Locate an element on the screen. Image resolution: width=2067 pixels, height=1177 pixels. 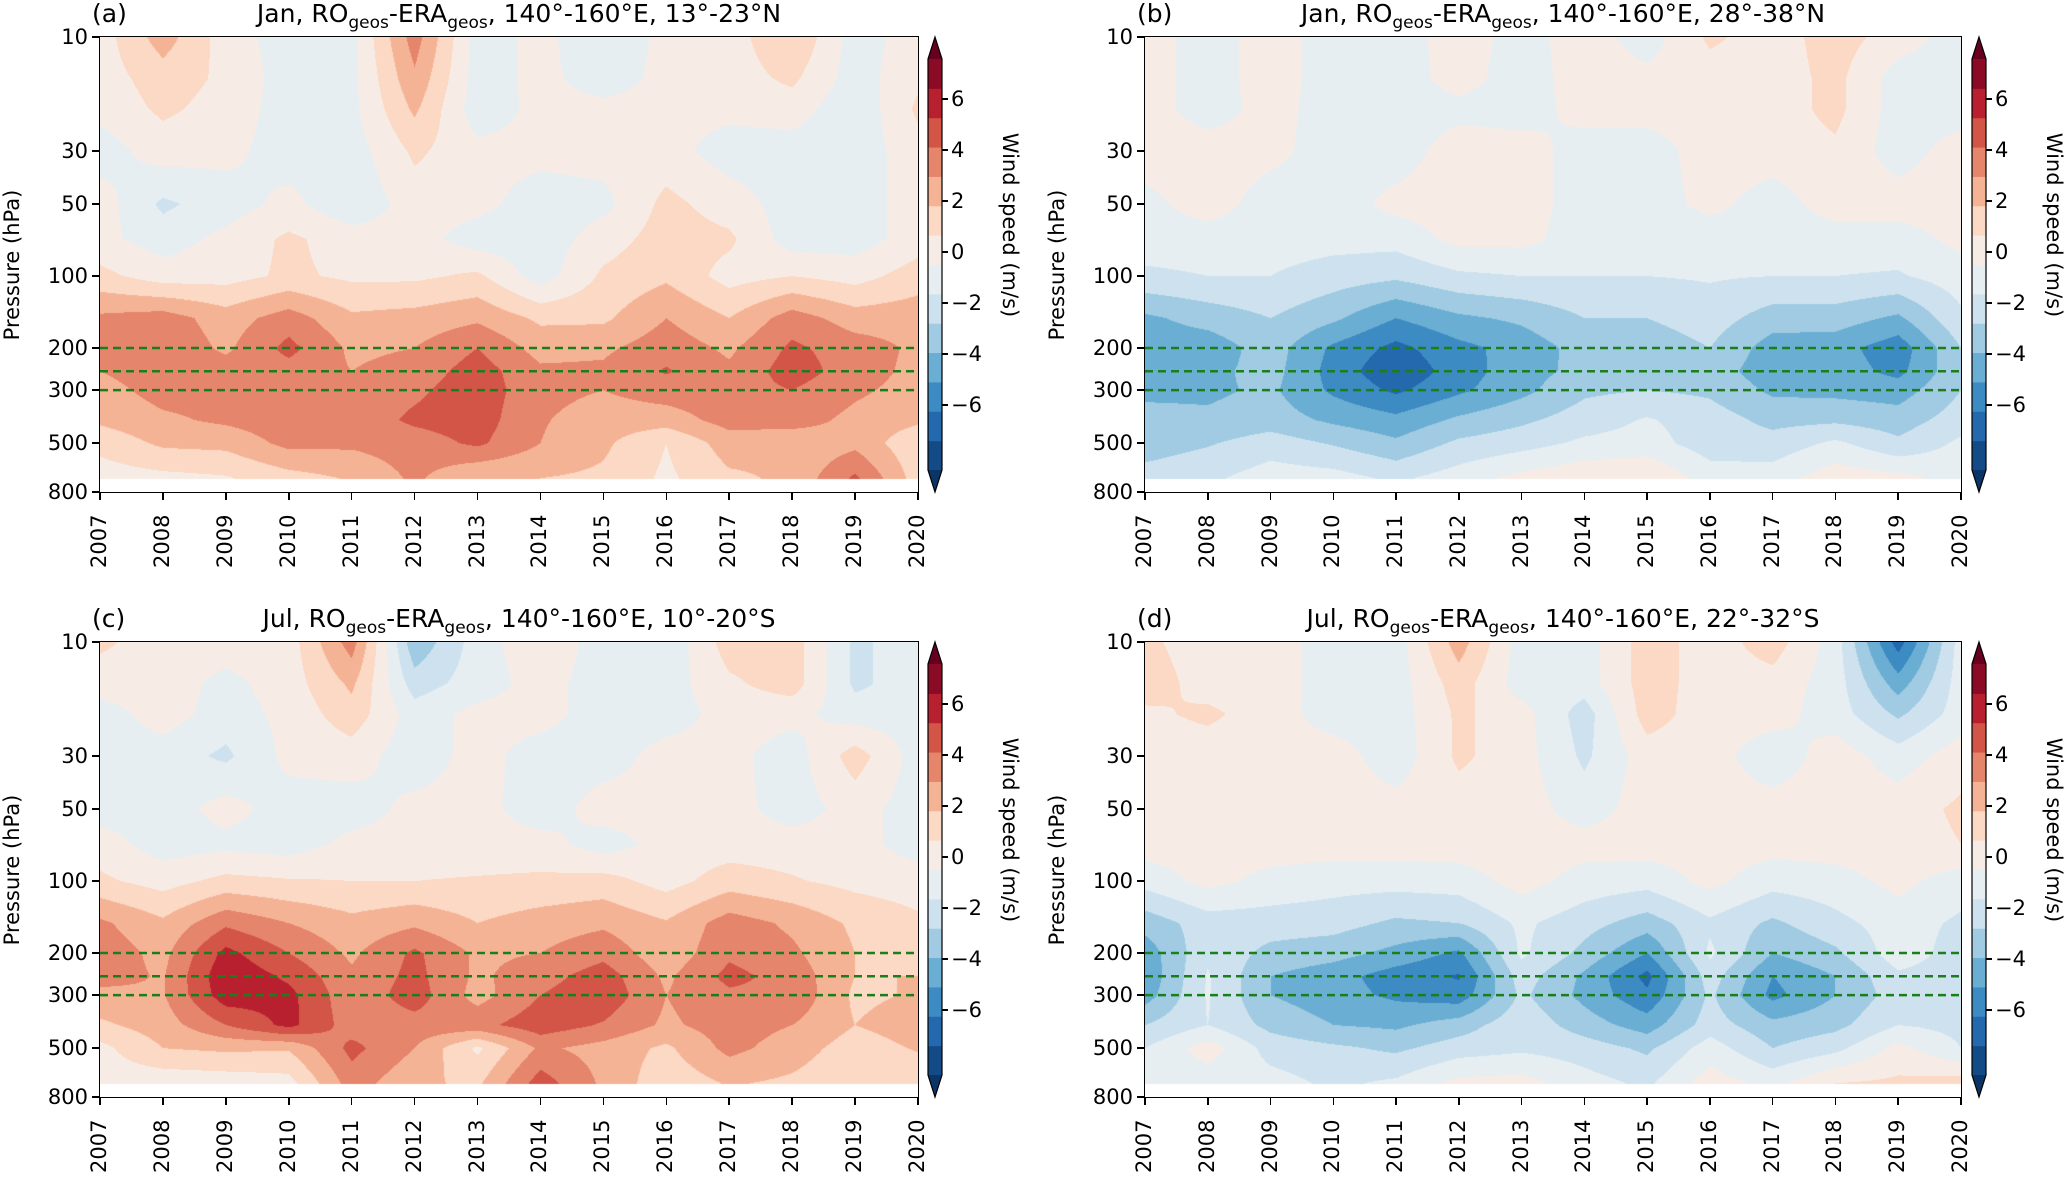
colorbar-tick-label: −4 is located at coordinates (966, 354).